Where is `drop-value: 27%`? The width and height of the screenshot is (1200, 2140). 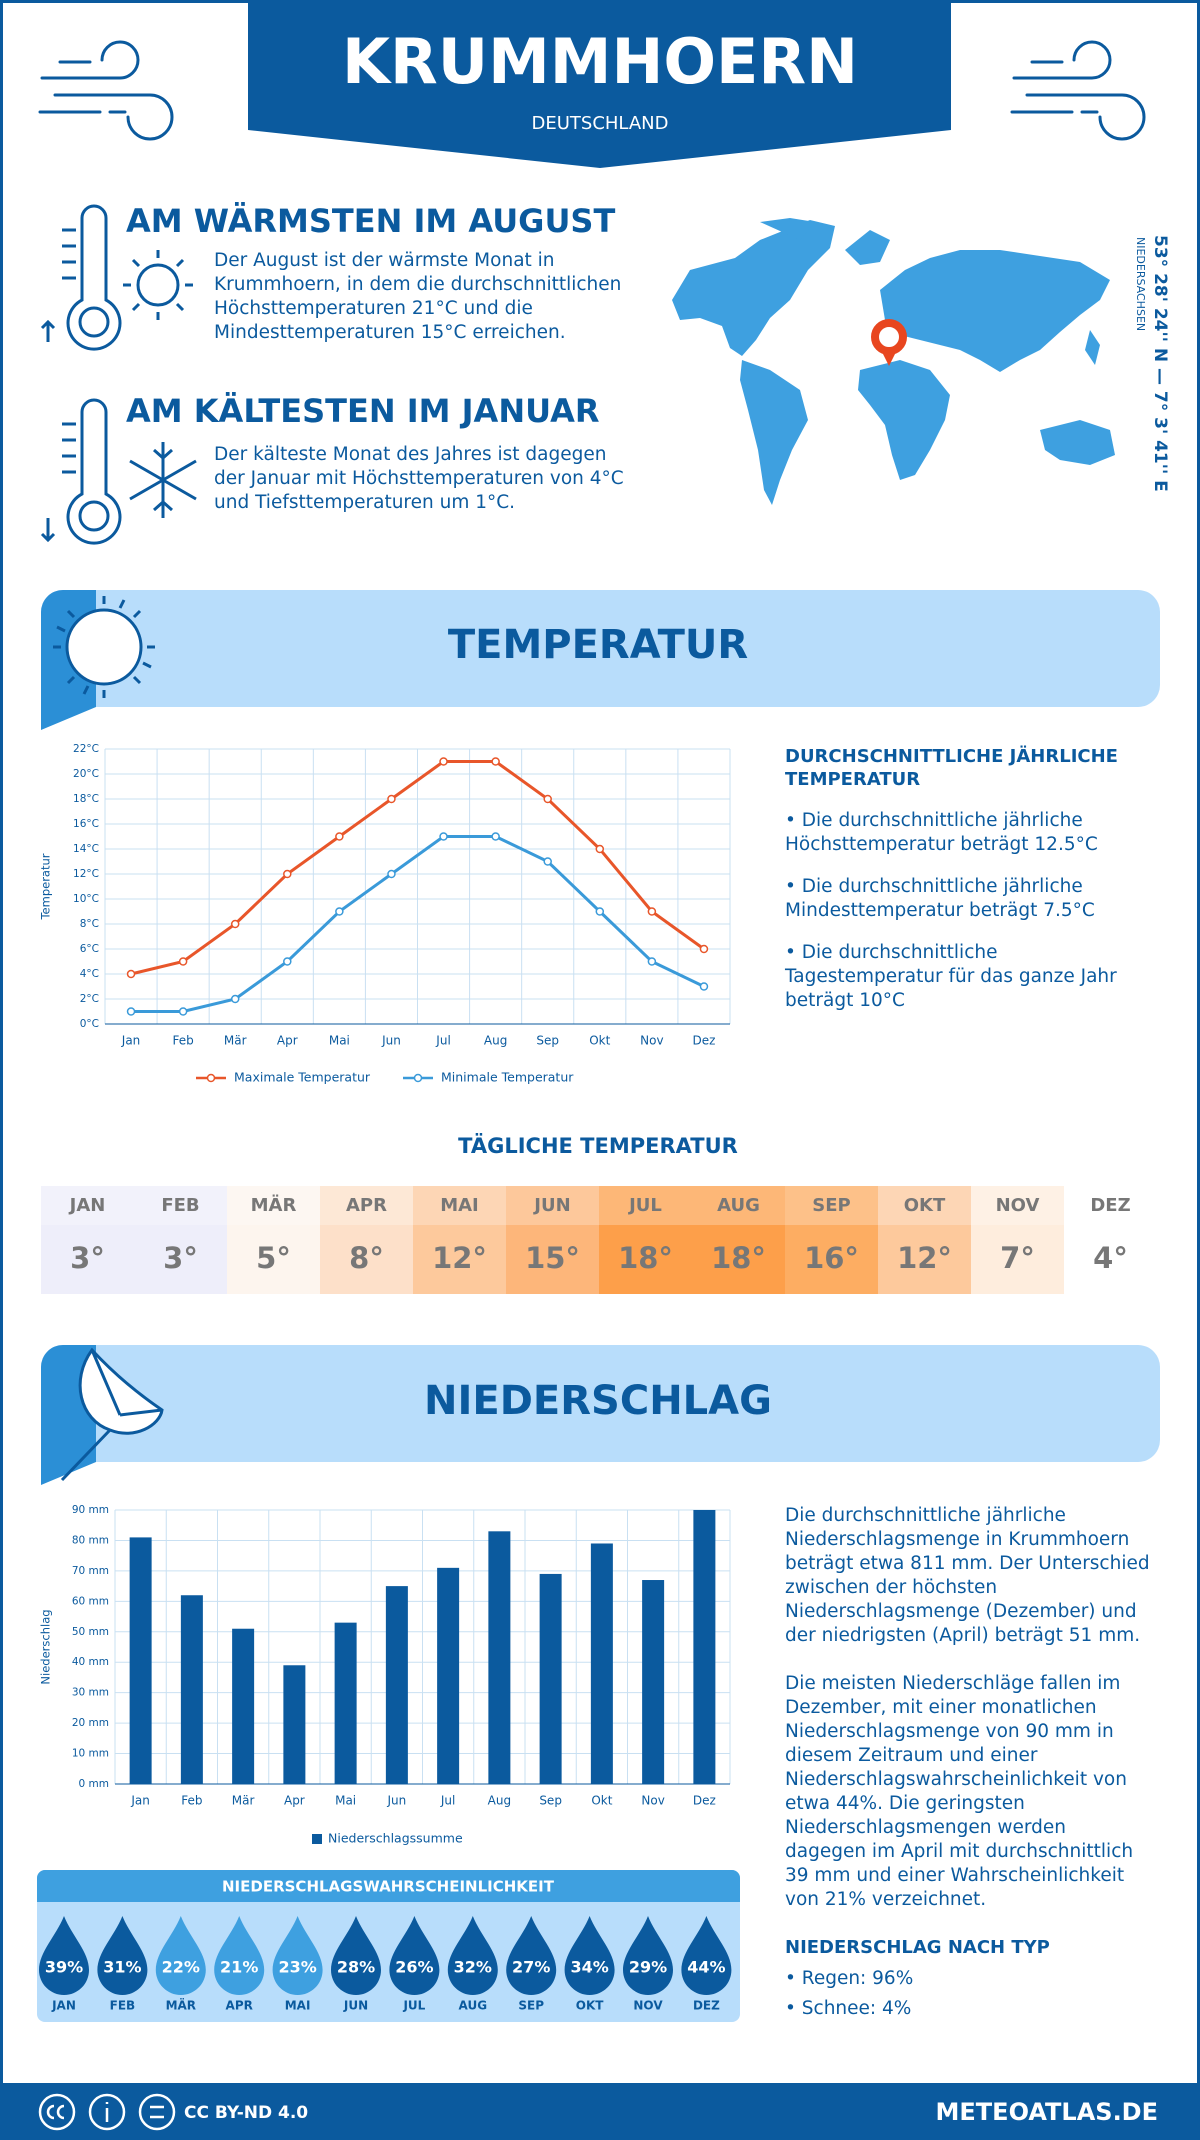
drop-value: 27% is located at coordinates (531, 1967).